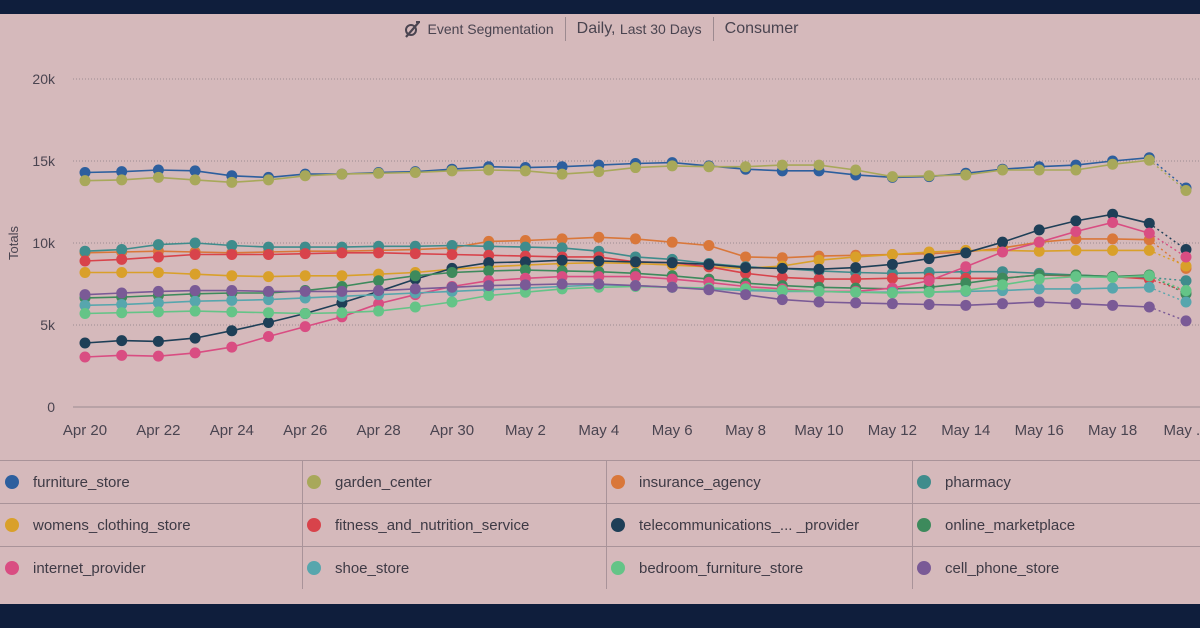  I want to click on legend-item: shoe_store, so click(454, 567).